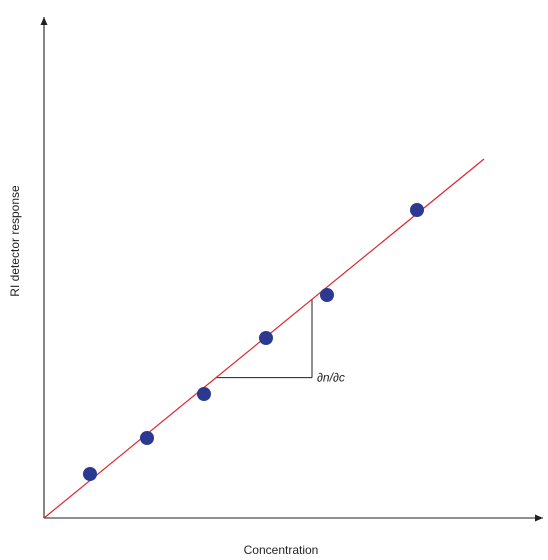  I want to click on slope-triangle, so click(264, 339).